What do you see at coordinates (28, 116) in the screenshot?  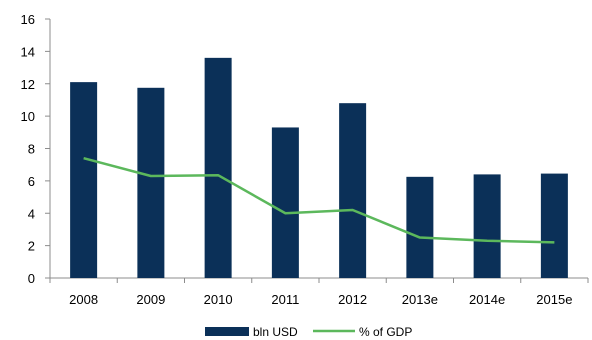 I see `y-tick-label: 10` at bounding box center [28, 116].